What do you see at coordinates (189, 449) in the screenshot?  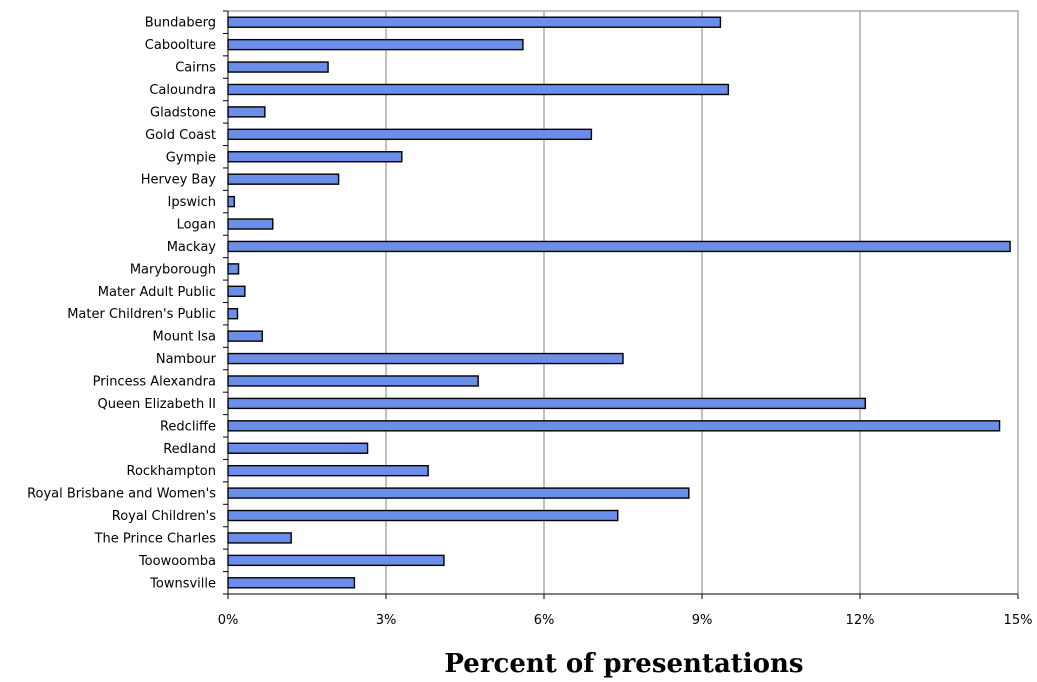 I see `category-label: Redland` at bounding box center [189, 449].